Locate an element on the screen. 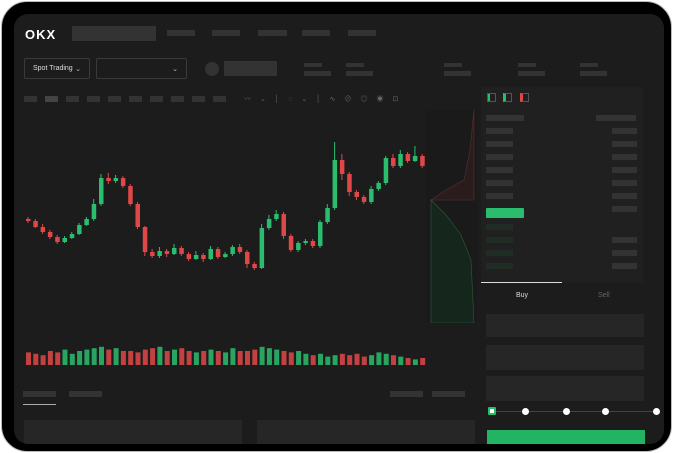  amount-input is located at coordinates (565, 357).